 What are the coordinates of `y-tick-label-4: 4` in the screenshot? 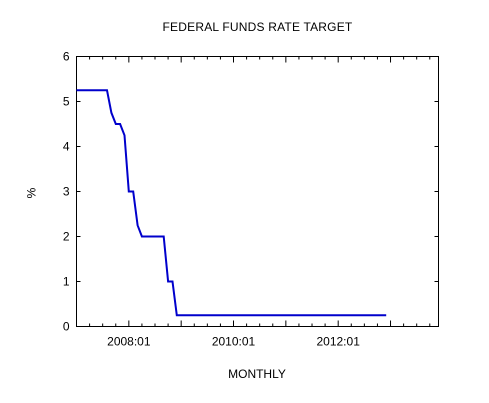 It's located at (66, 147).